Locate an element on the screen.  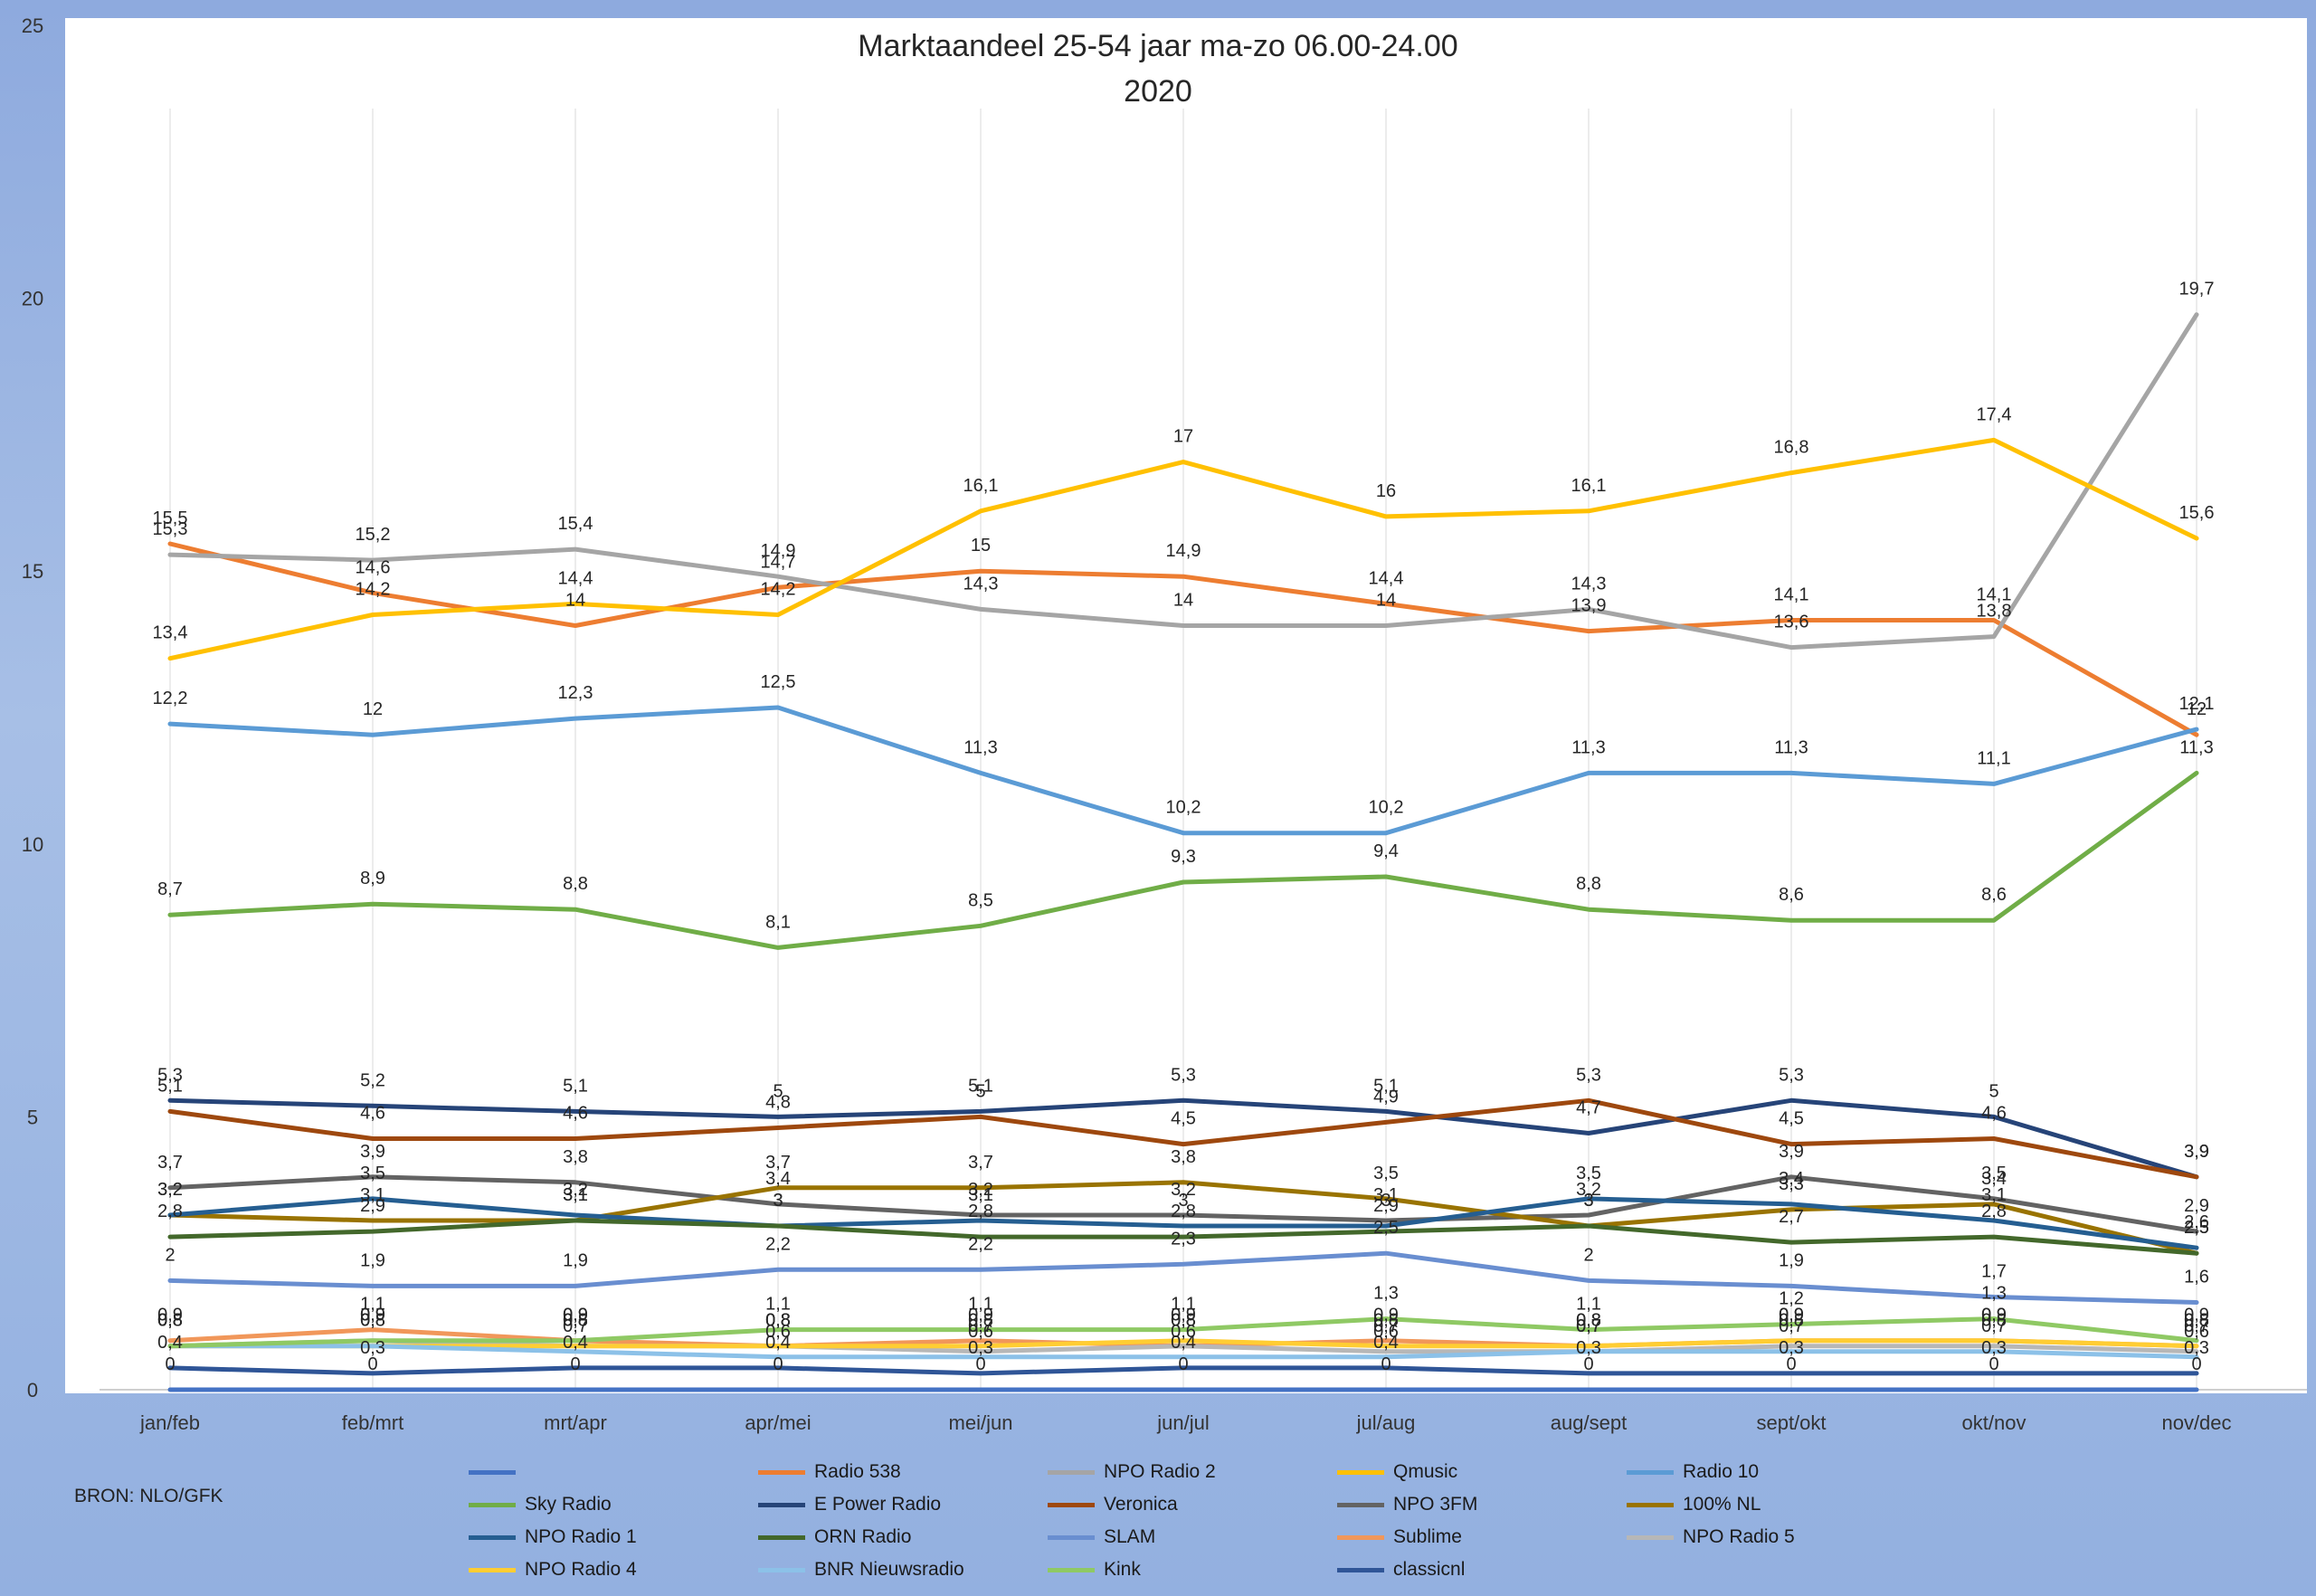
data-label: 14,3 is located at coordinates (981, 584).